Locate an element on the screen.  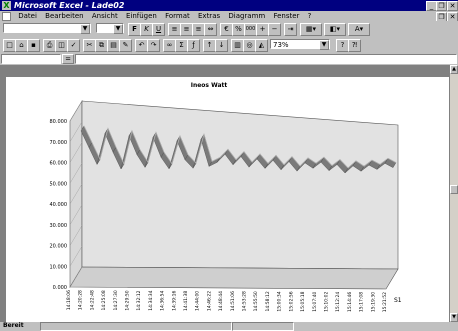
restore-button: ❐ is located at coordinates (441, 6).